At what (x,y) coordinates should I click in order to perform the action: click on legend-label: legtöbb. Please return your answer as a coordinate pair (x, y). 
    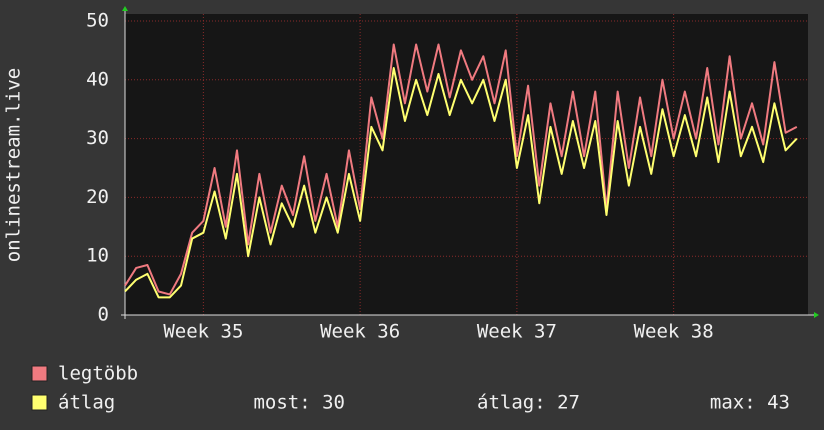
    Looking at the image, I should click on (98, 374).